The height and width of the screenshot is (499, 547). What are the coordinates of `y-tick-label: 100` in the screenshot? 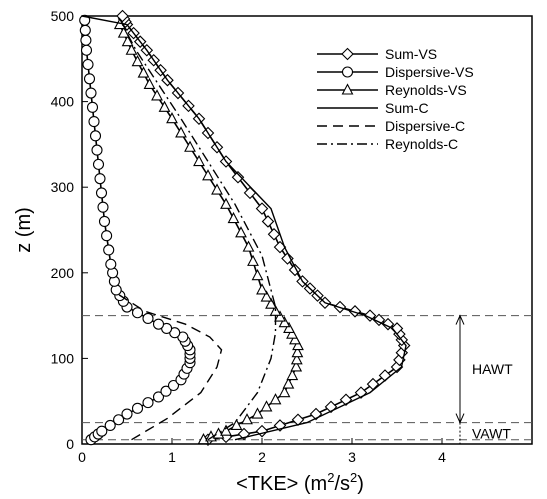 It's located at (63, 358).